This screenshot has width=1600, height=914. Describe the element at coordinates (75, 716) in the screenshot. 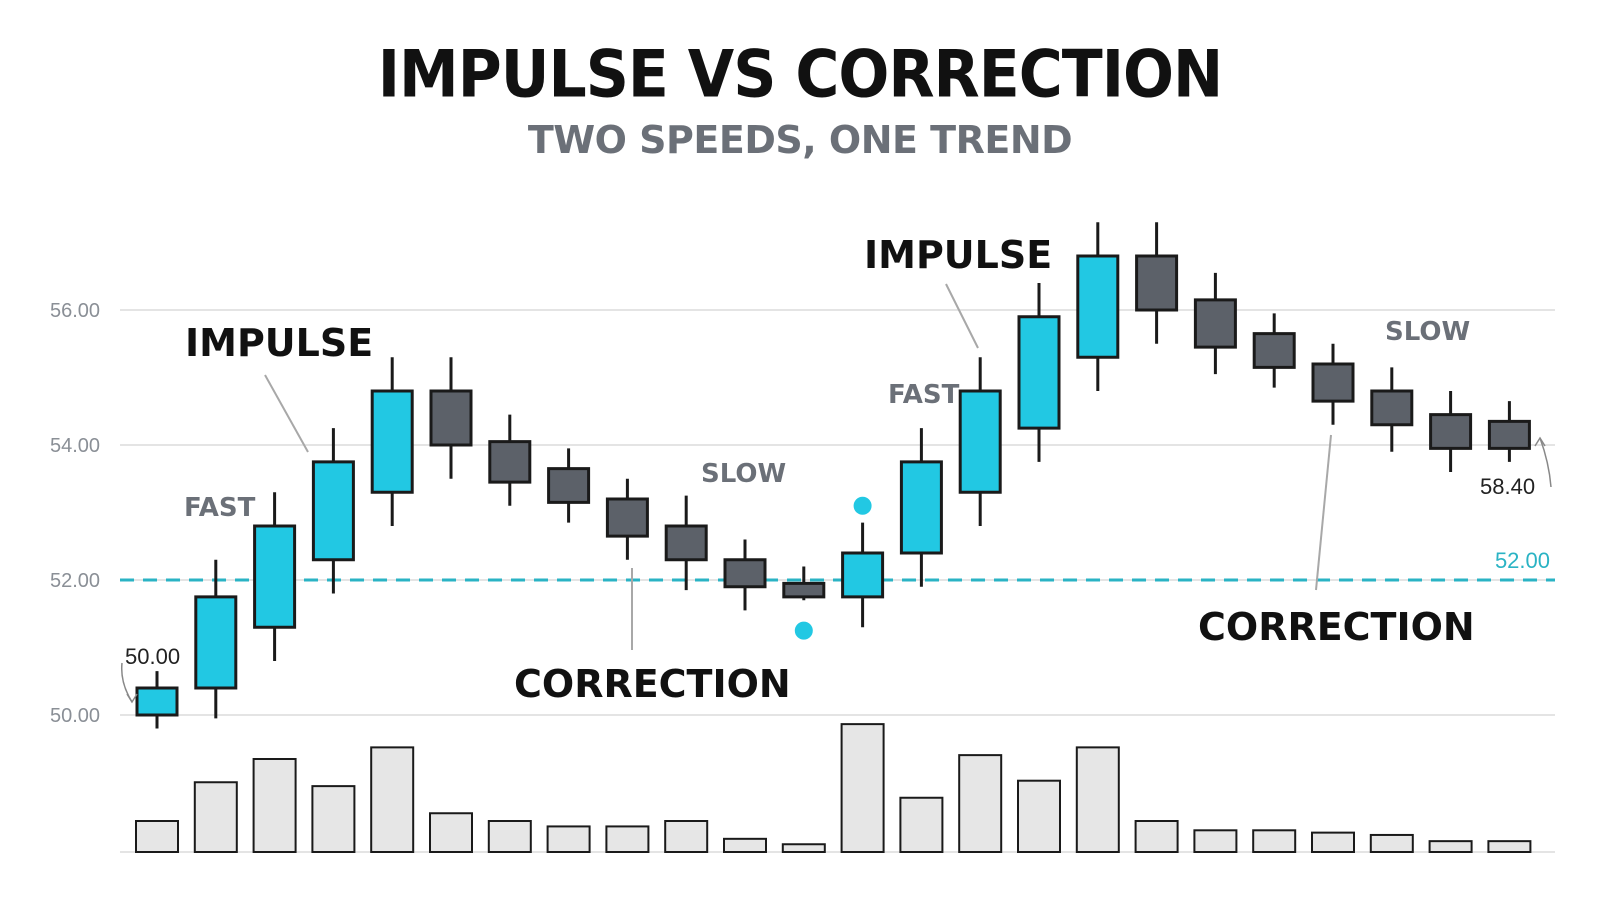

I see `y-tick-label: 50.00` at that location.